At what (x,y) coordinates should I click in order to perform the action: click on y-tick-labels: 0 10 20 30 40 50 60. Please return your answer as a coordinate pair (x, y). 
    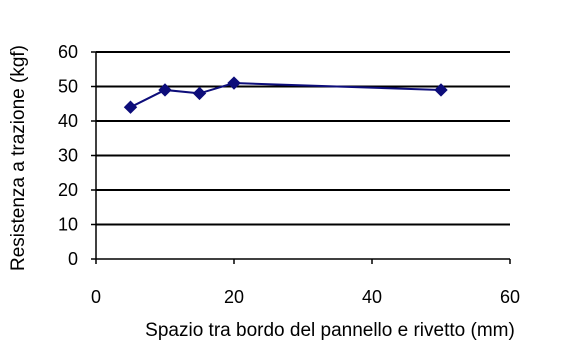
    Looking at the image, I should click on (68, 155).